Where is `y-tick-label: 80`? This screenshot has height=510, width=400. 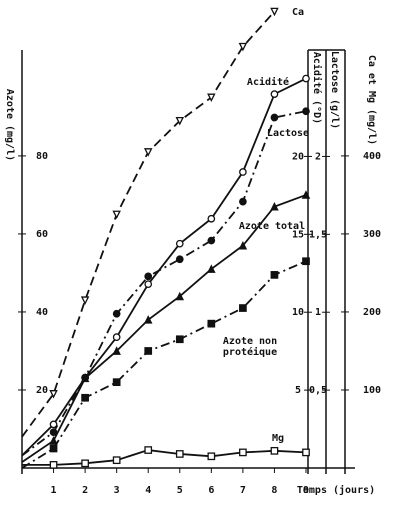 y-tick-label: 80 is located at coordinates (42, 156).